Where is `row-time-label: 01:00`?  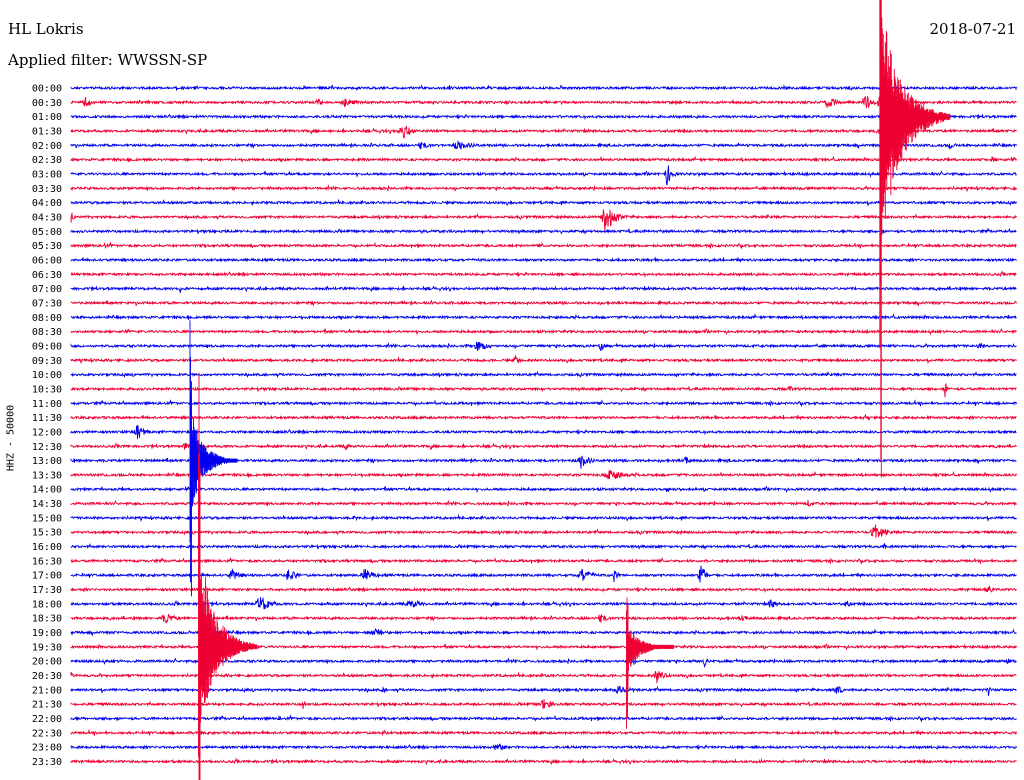
row-time-label: 01:00 is located at coordinates (47, 117).